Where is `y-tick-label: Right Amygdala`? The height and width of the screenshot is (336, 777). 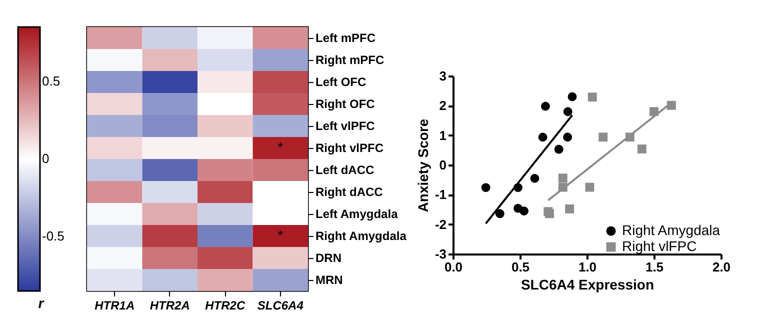 y-tick-label: Right Amygdala is located at coordinates (361, 236).